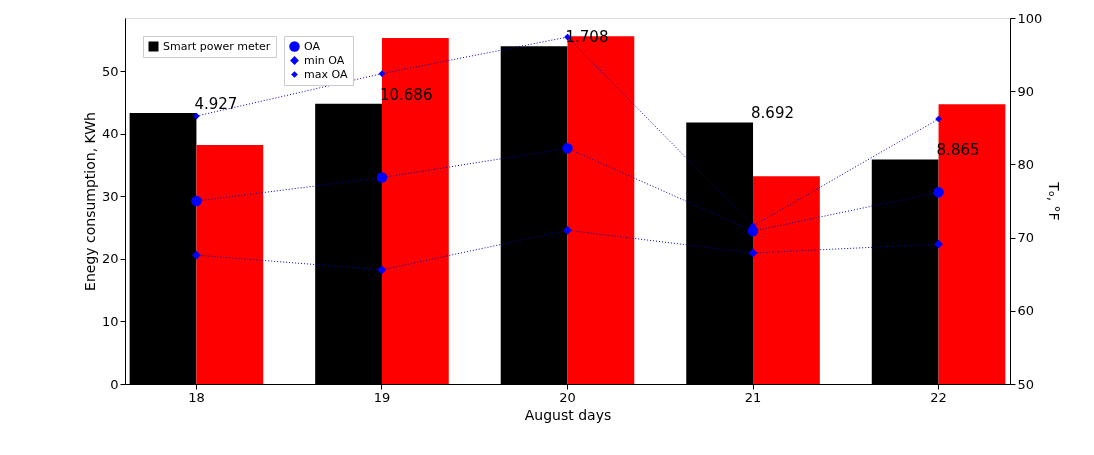 This screenshot has height=455, width=1094. What do you see at coordinates (216, 104) in the screenshot?
I see `annotation: 4.927` at bounding box center [216, 104].